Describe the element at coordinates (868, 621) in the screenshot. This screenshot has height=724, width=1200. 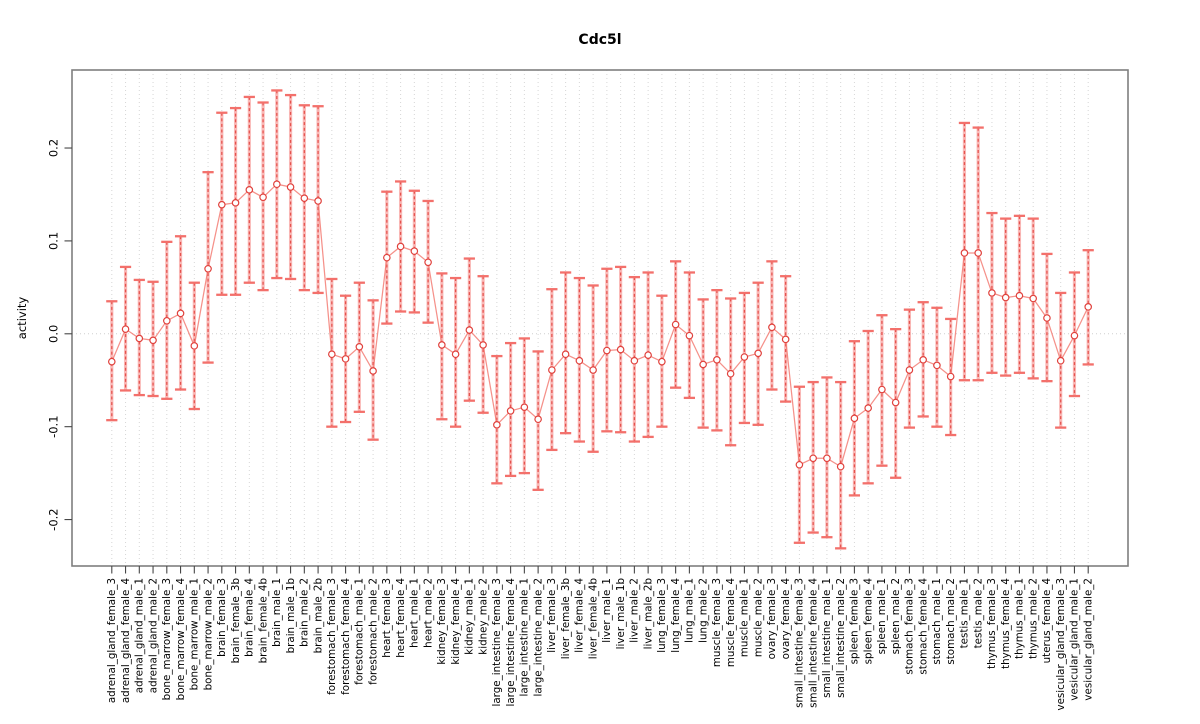
I see `x-axis-tick-label: spleen_female_4` at that location.